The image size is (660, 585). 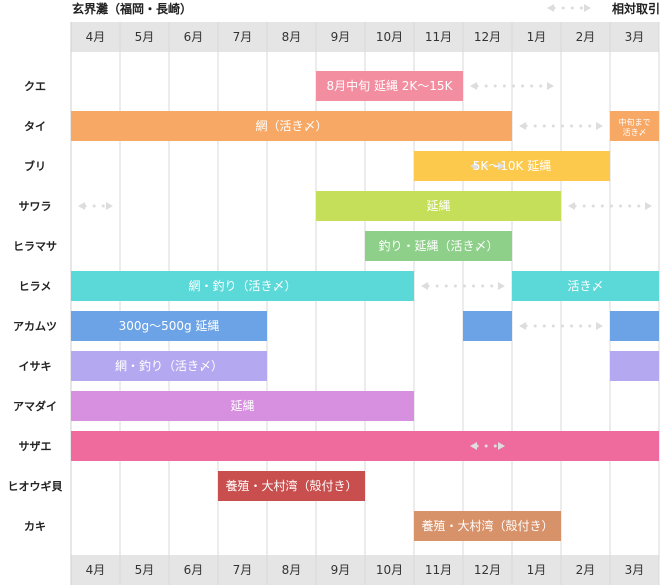 I want to click on species-name: サワラ, so click(x=35, y=206).